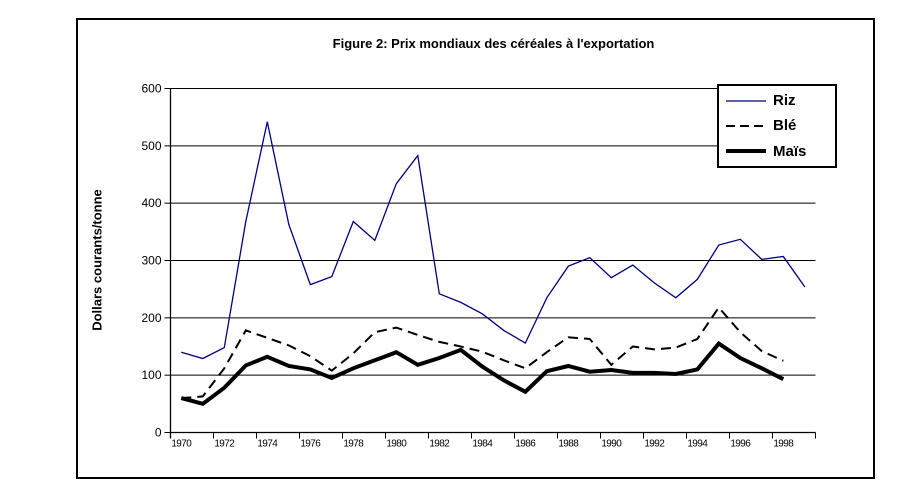 The image size is (902, 499). I want to click on x-tick-label: 1970, so click(181, 444).